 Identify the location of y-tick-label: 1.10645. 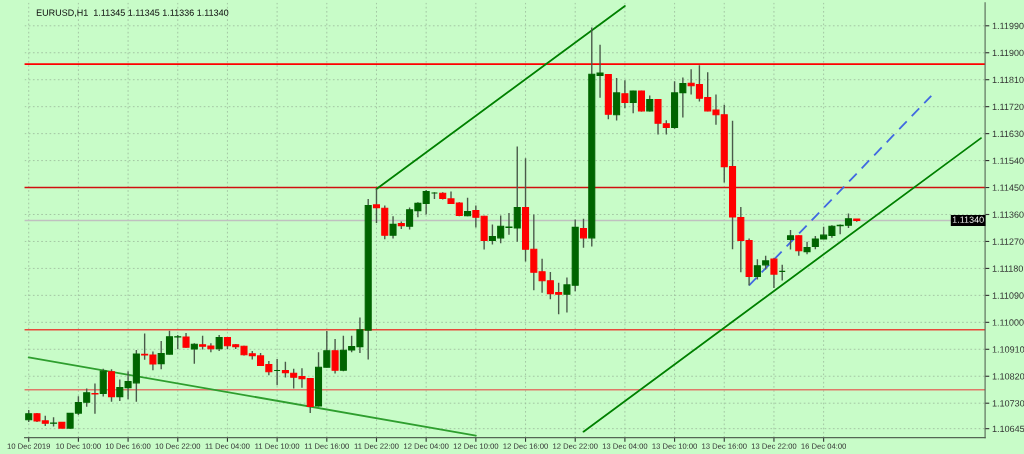
(1008, 429).